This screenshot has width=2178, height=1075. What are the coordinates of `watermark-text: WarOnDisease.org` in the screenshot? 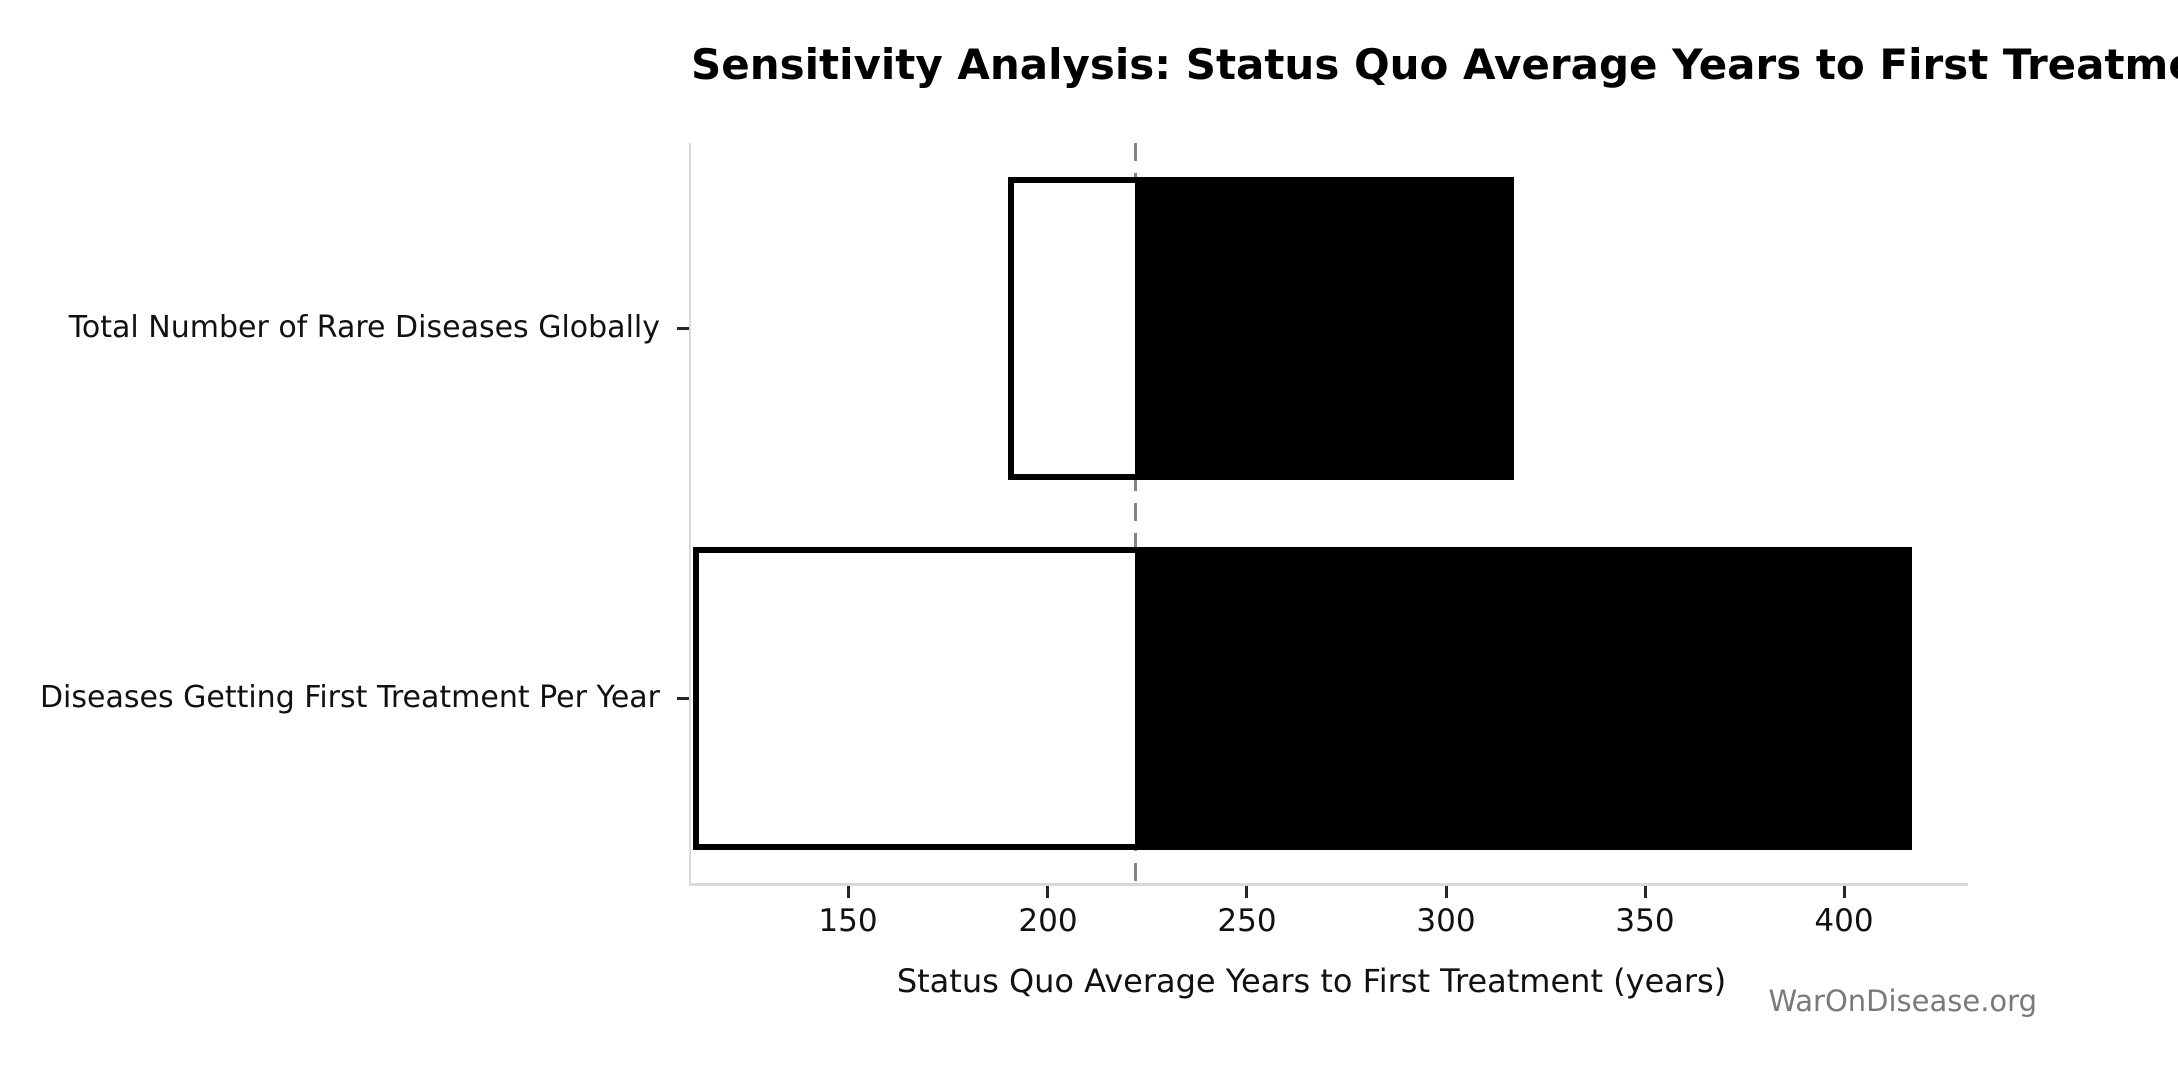 It's located at (1902, 1001).